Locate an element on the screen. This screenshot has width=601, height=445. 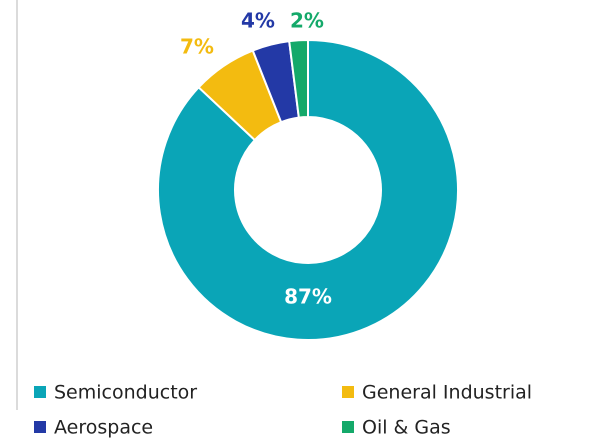
legend-label: Semiconductor is located at coordinates (125, 393).